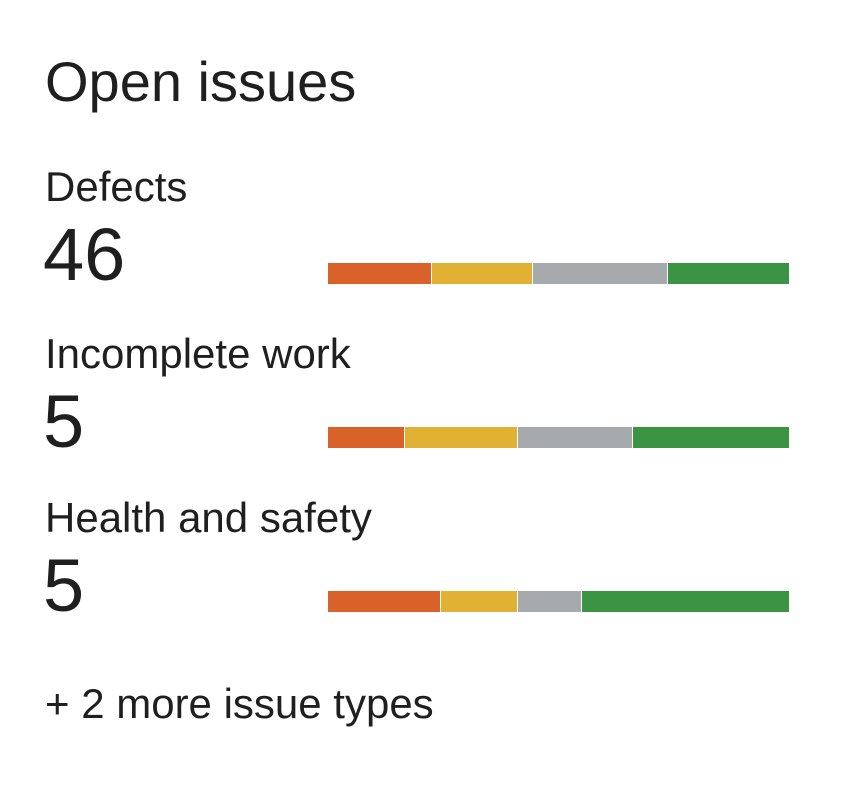 The image size is (850, 790). What do you see at coordinates (208, 517) in the screenshot?
I see `issue-label: Health and safety` at bounding box center [208, 517].